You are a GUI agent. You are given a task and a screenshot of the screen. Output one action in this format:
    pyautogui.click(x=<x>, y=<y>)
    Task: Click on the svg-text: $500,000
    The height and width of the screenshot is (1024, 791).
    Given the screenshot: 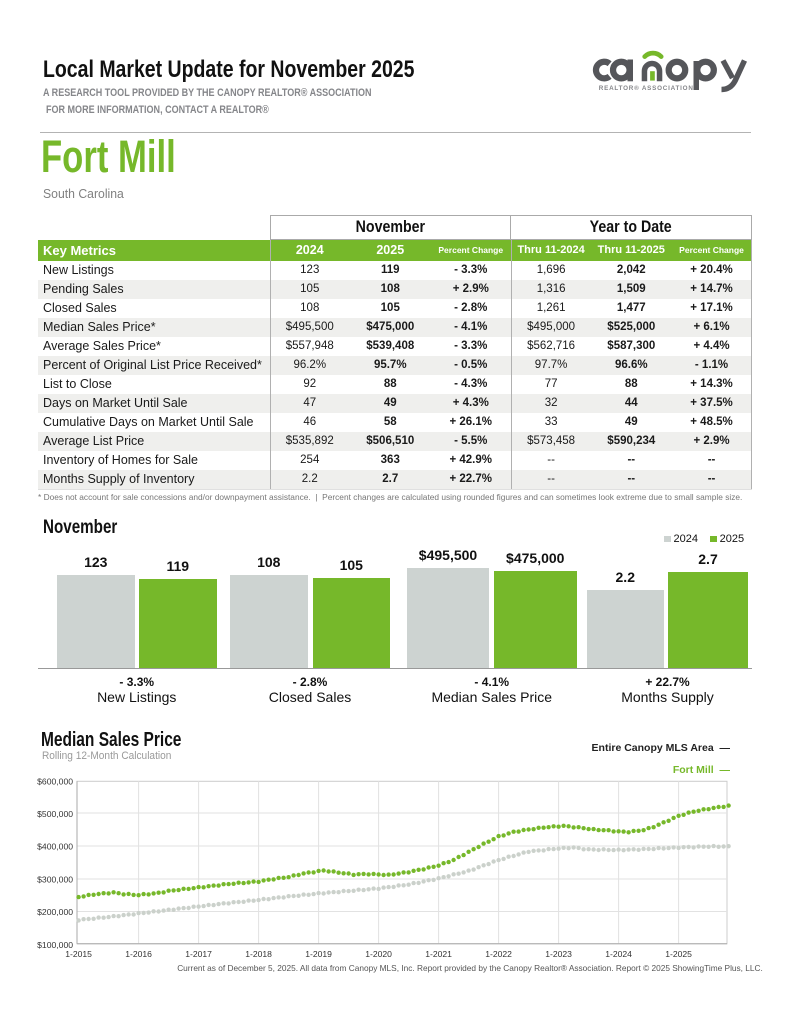 What is the action you would take?
    pyautogui.click(x=55, y=814)
    